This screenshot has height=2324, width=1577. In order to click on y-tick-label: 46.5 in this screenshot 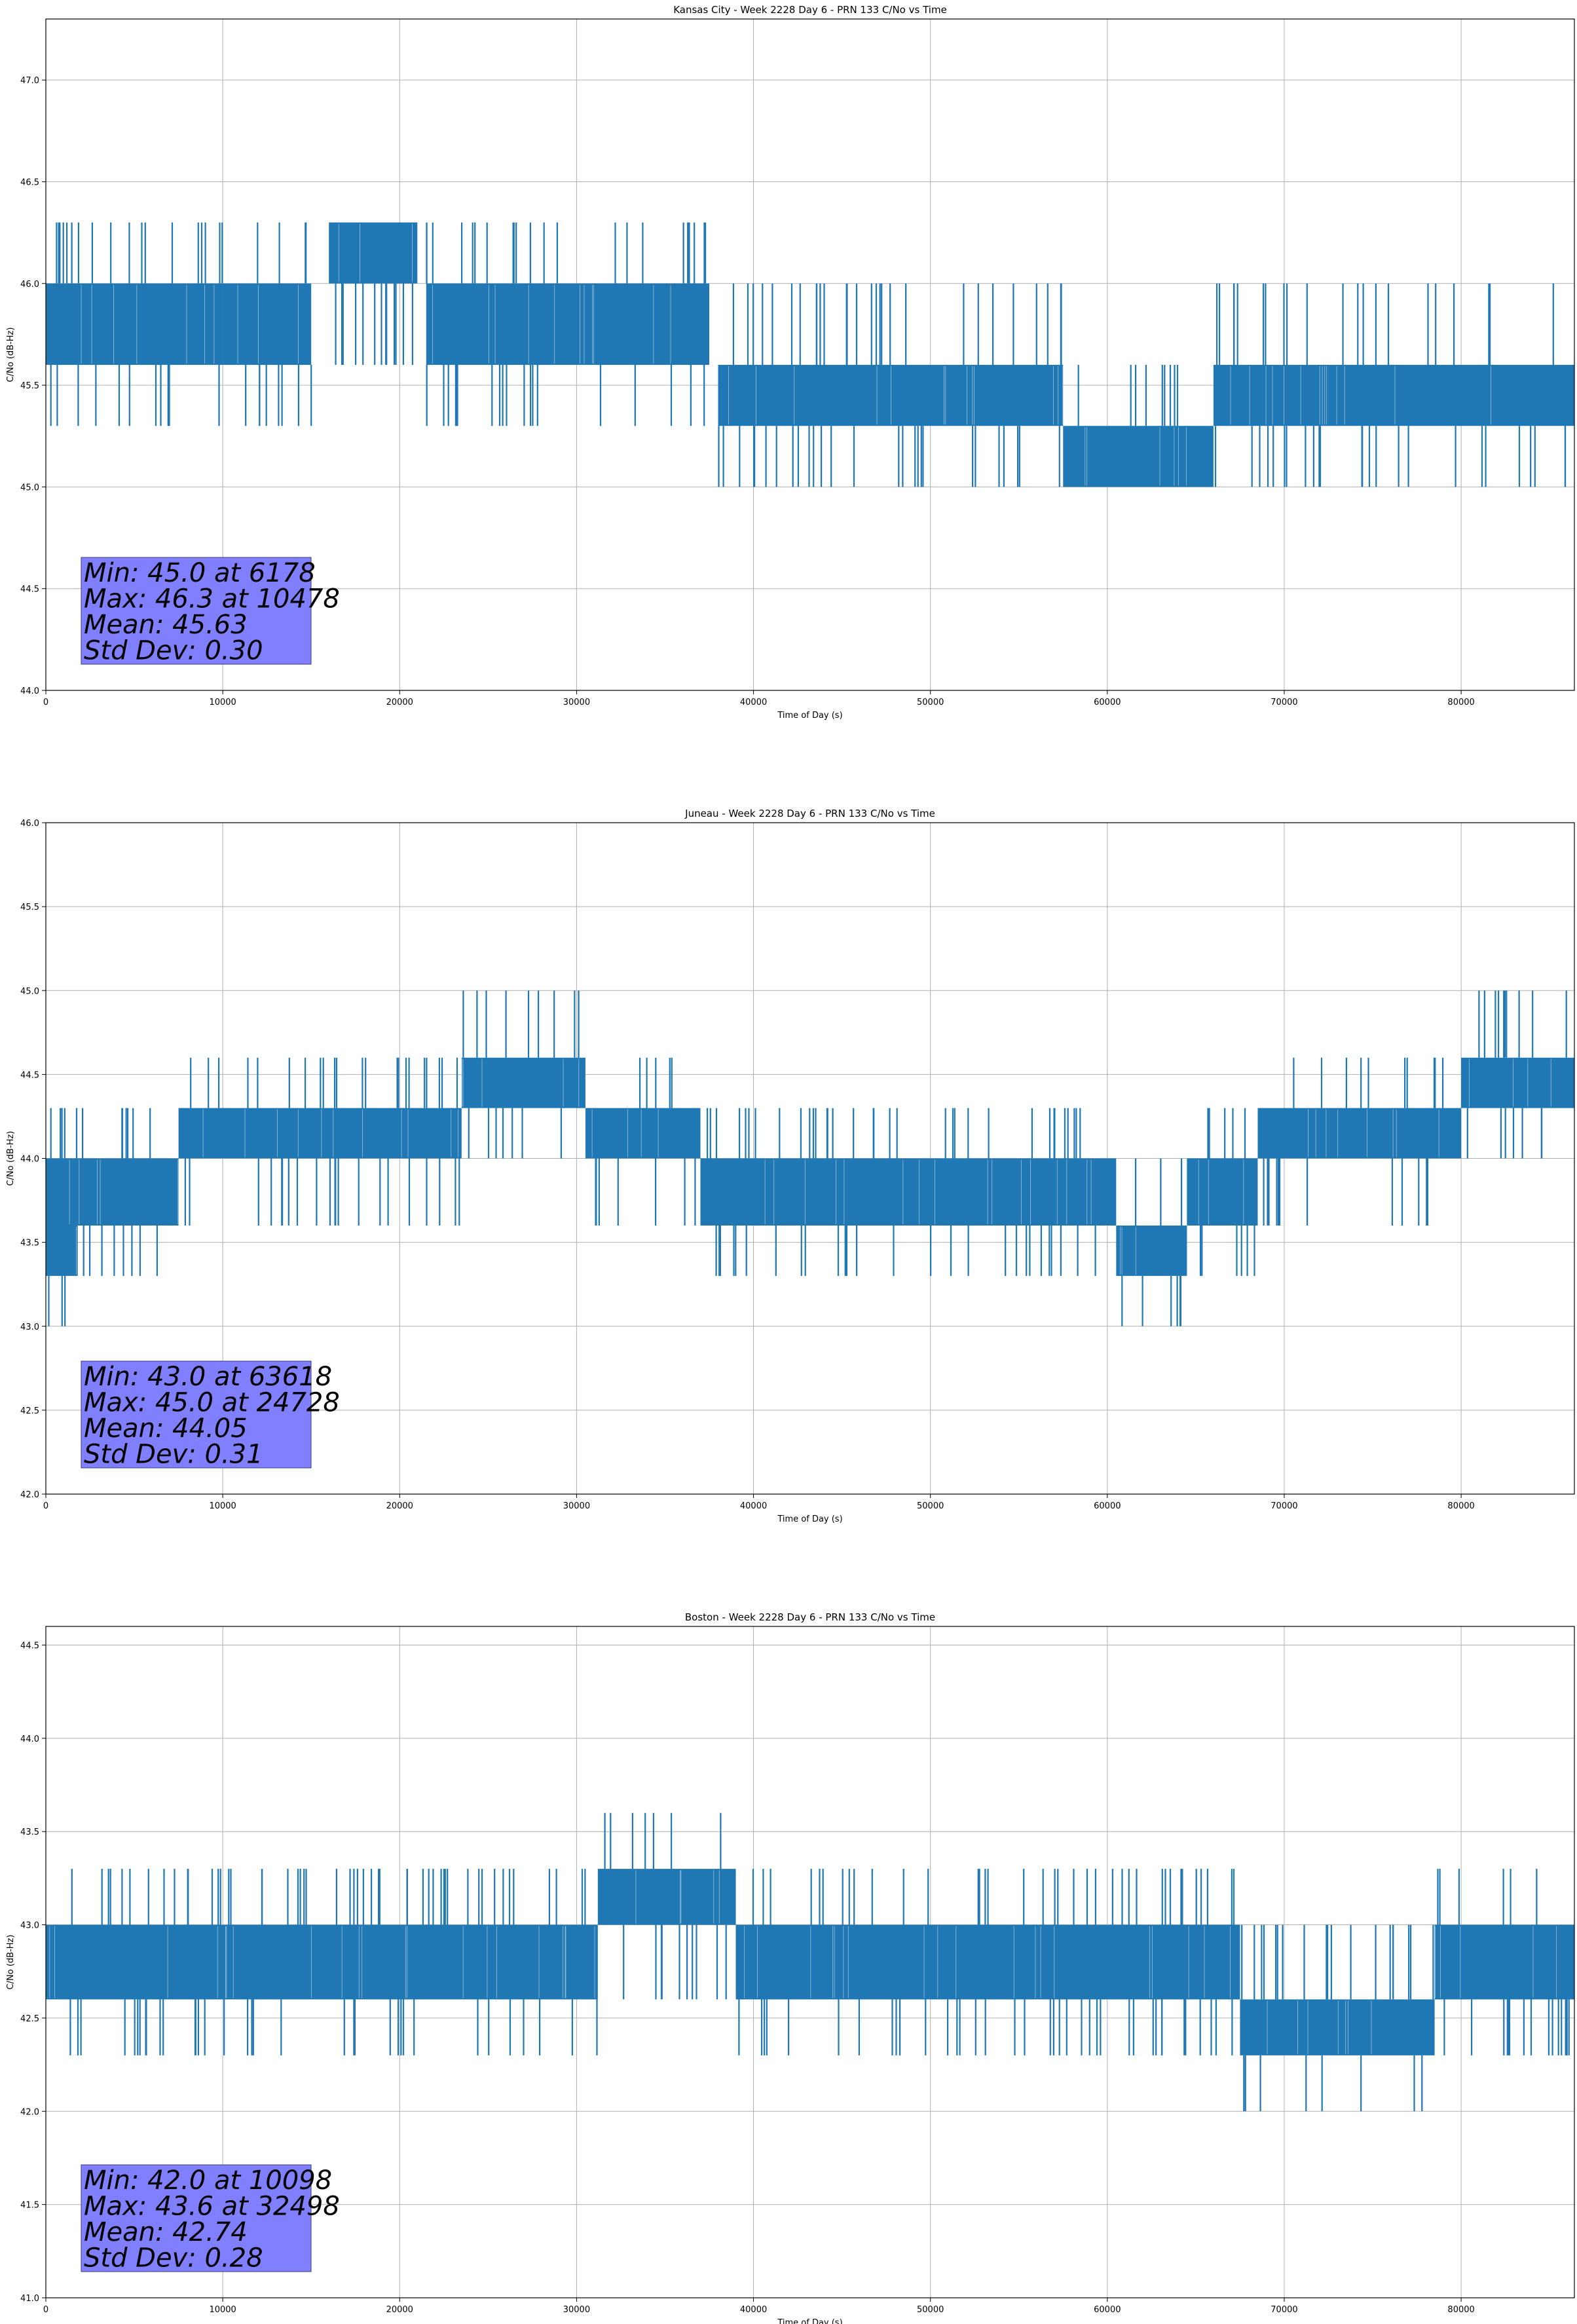, I will do `click(29, 182)`.